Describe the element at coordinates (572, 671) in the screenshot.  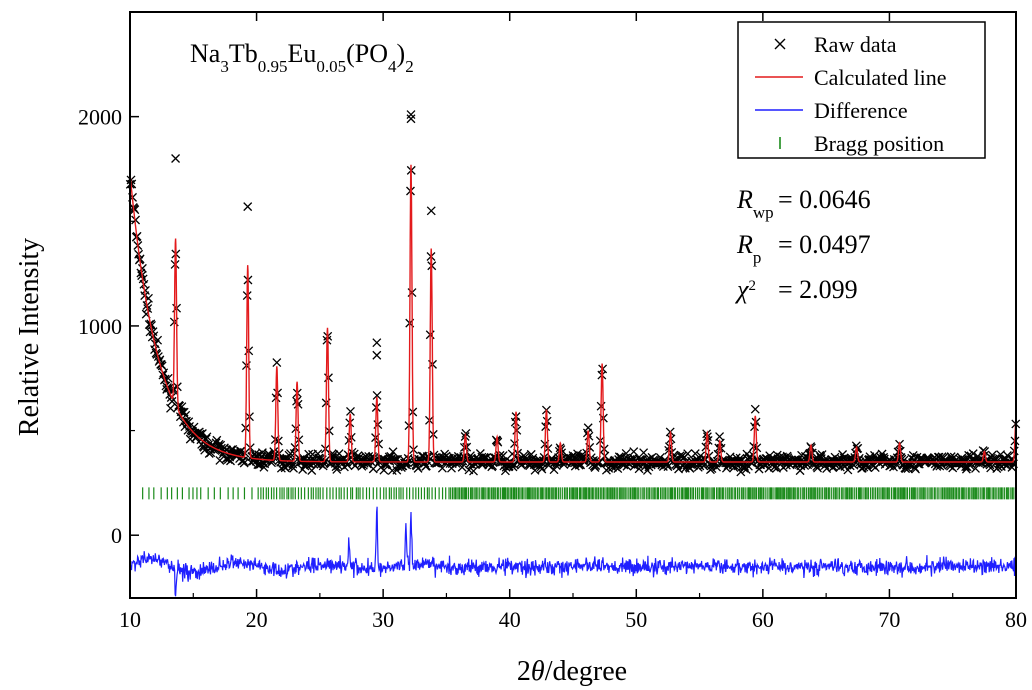
I see `x-axis-title: 2θ/degree` at that location.